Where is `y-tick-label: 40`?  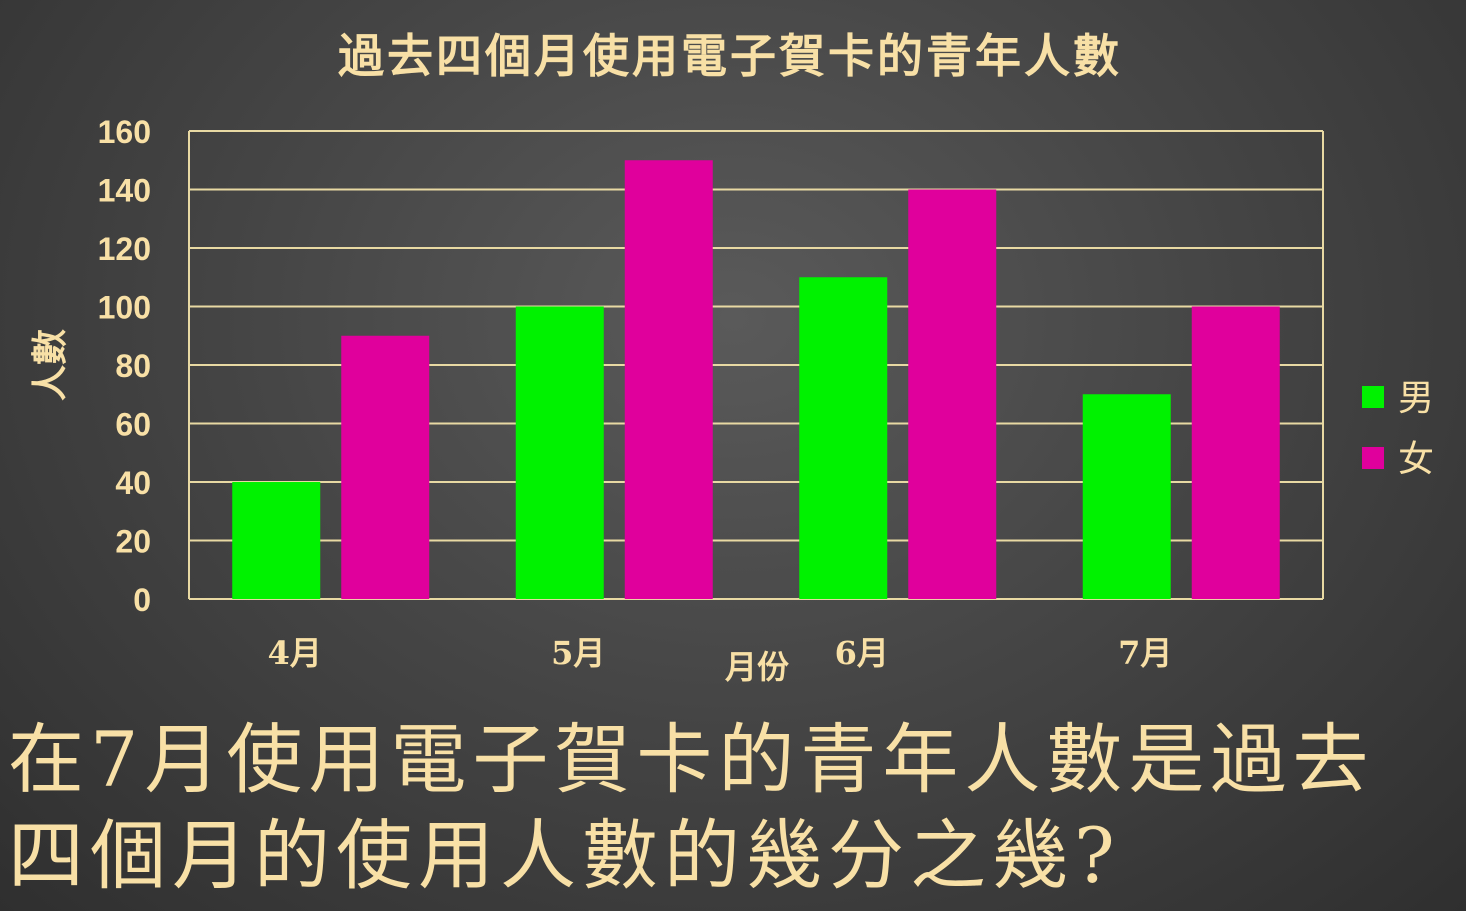
y-tick-label: 40 is located at coordinates (133, 483).